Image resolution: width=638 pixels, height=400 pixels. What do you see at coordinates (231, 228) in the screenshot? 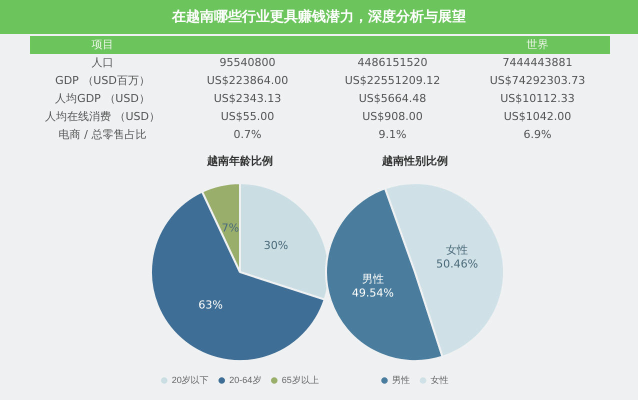
I see `data-label: 7%` at bounding box center [231, 228].